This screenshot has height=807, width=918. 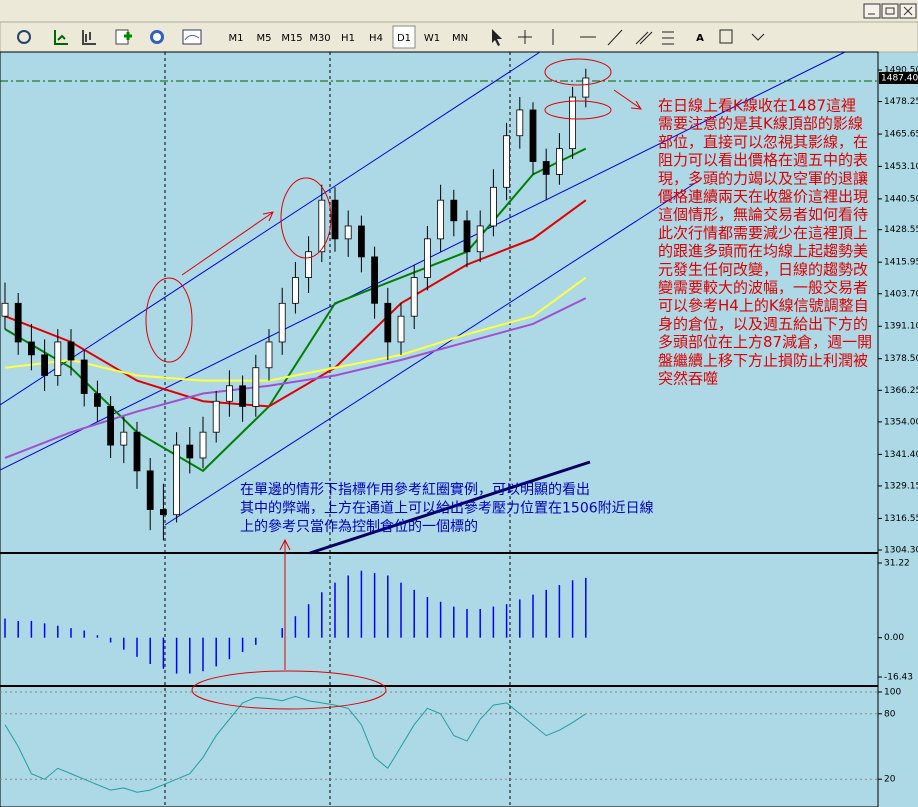 I want to click on timeframe-selected, so click(x=404, y=37).